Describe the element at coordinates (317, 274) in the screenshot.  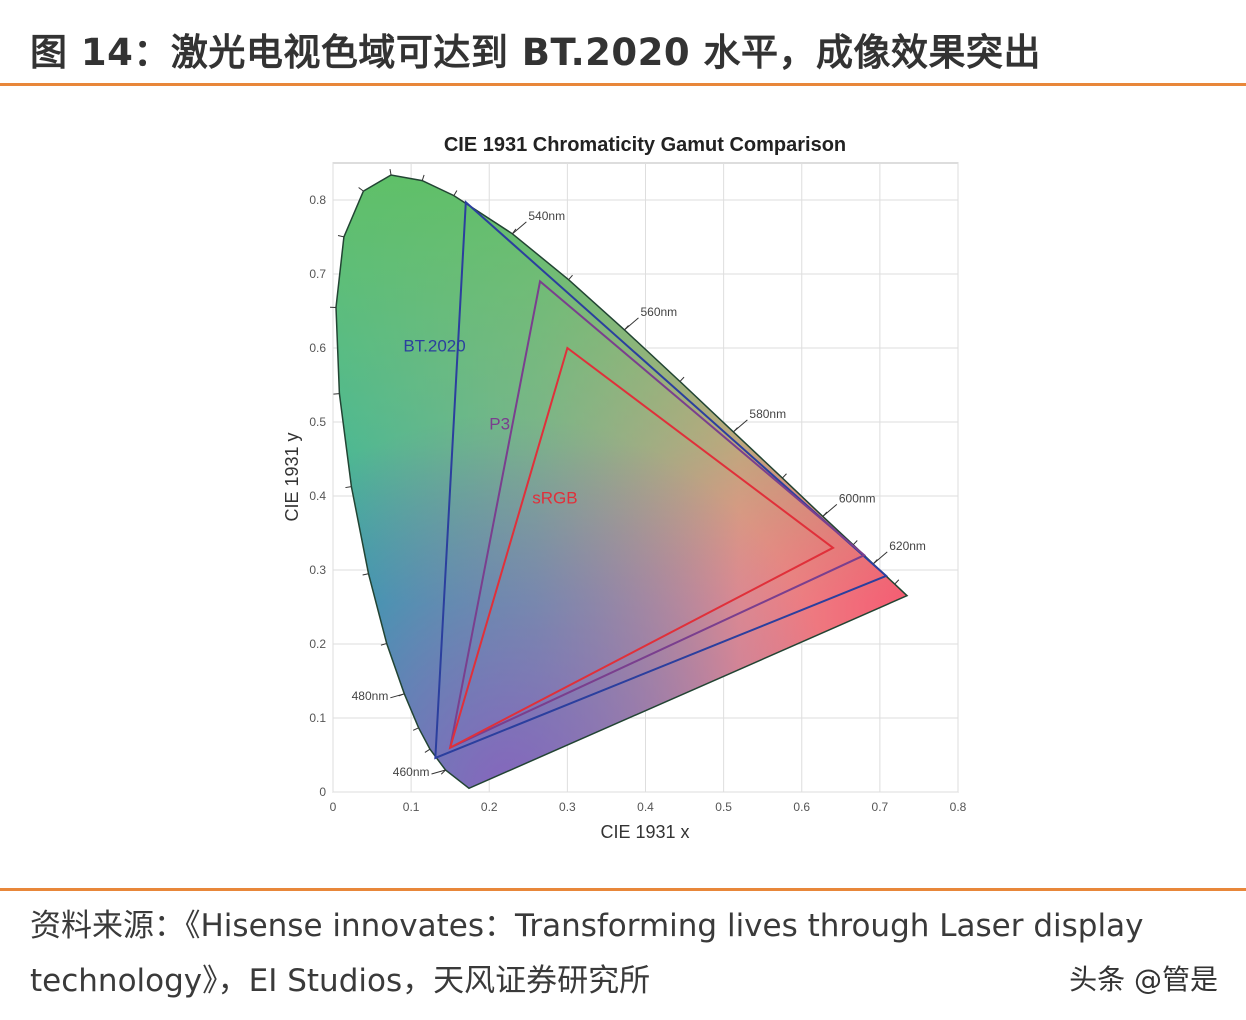
I see `y-tick-label: 0.7` at that location.